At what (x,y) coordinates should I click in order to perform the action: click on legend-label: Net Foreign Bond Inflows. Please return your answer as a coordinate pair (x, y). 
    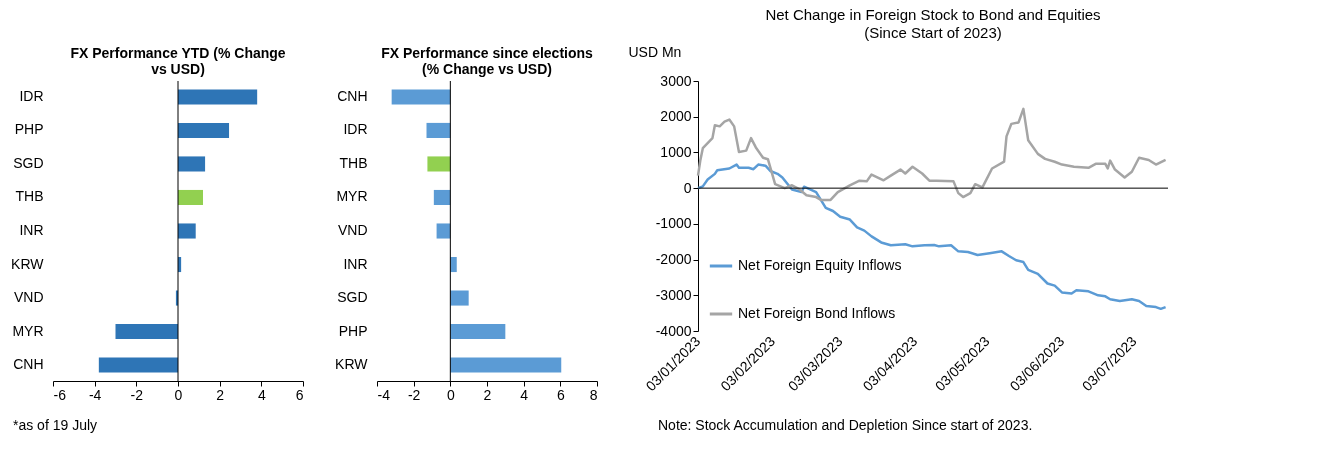
    Looking at the image, I should click on (817, 313).